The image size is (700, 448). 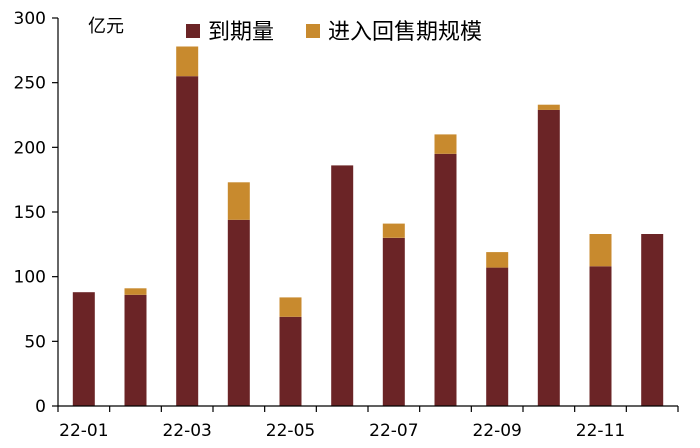 What do you see at coordinates (35, 342) in the screenshot?
I see `y-tick-label-50: 50` at bounding box center [35, 342].